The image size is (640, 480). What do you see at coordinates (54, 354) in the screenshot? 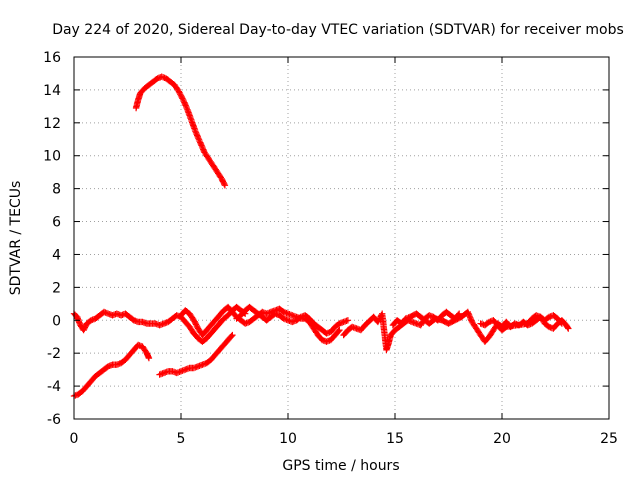
I see `y-tick-label-2: -2` at bounding box center [54, 354].